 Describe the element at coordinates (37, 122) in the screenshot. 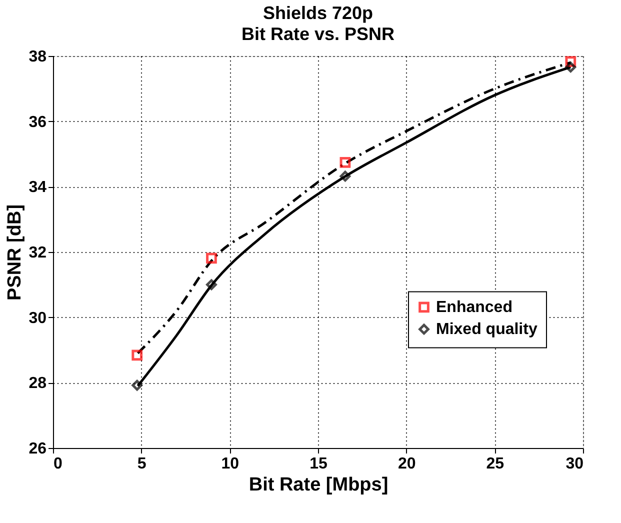

I see `y-tick-label: 36` at that location.